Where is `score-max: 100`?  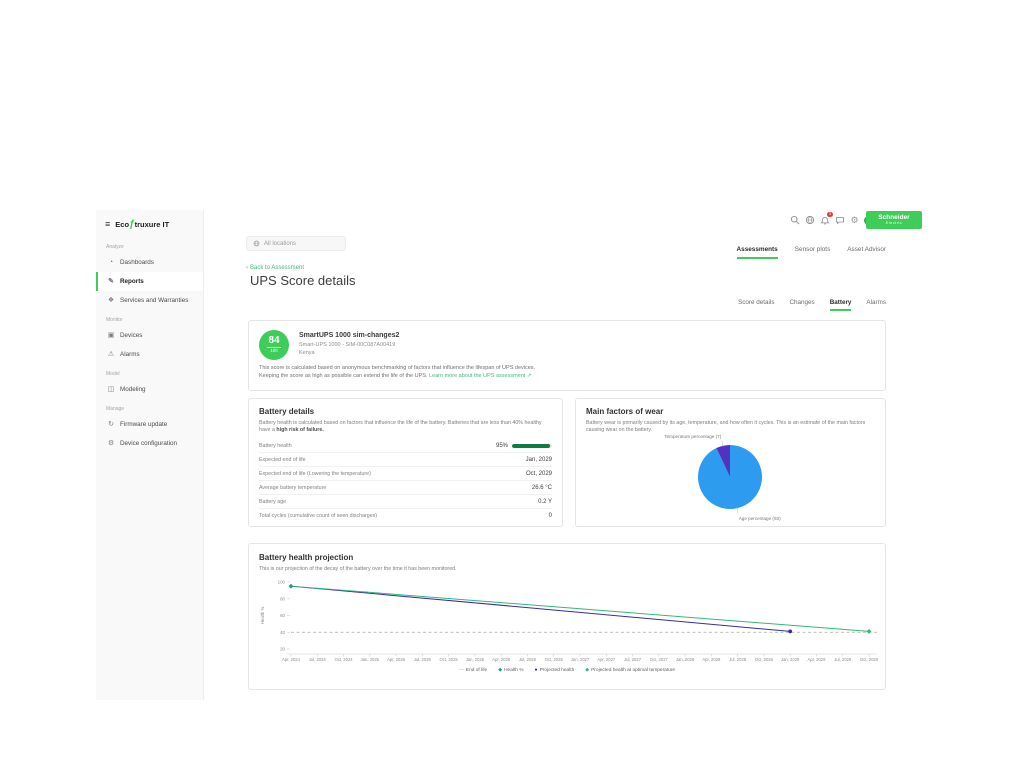 score-max: 100 is located at coordinates (274, 350).